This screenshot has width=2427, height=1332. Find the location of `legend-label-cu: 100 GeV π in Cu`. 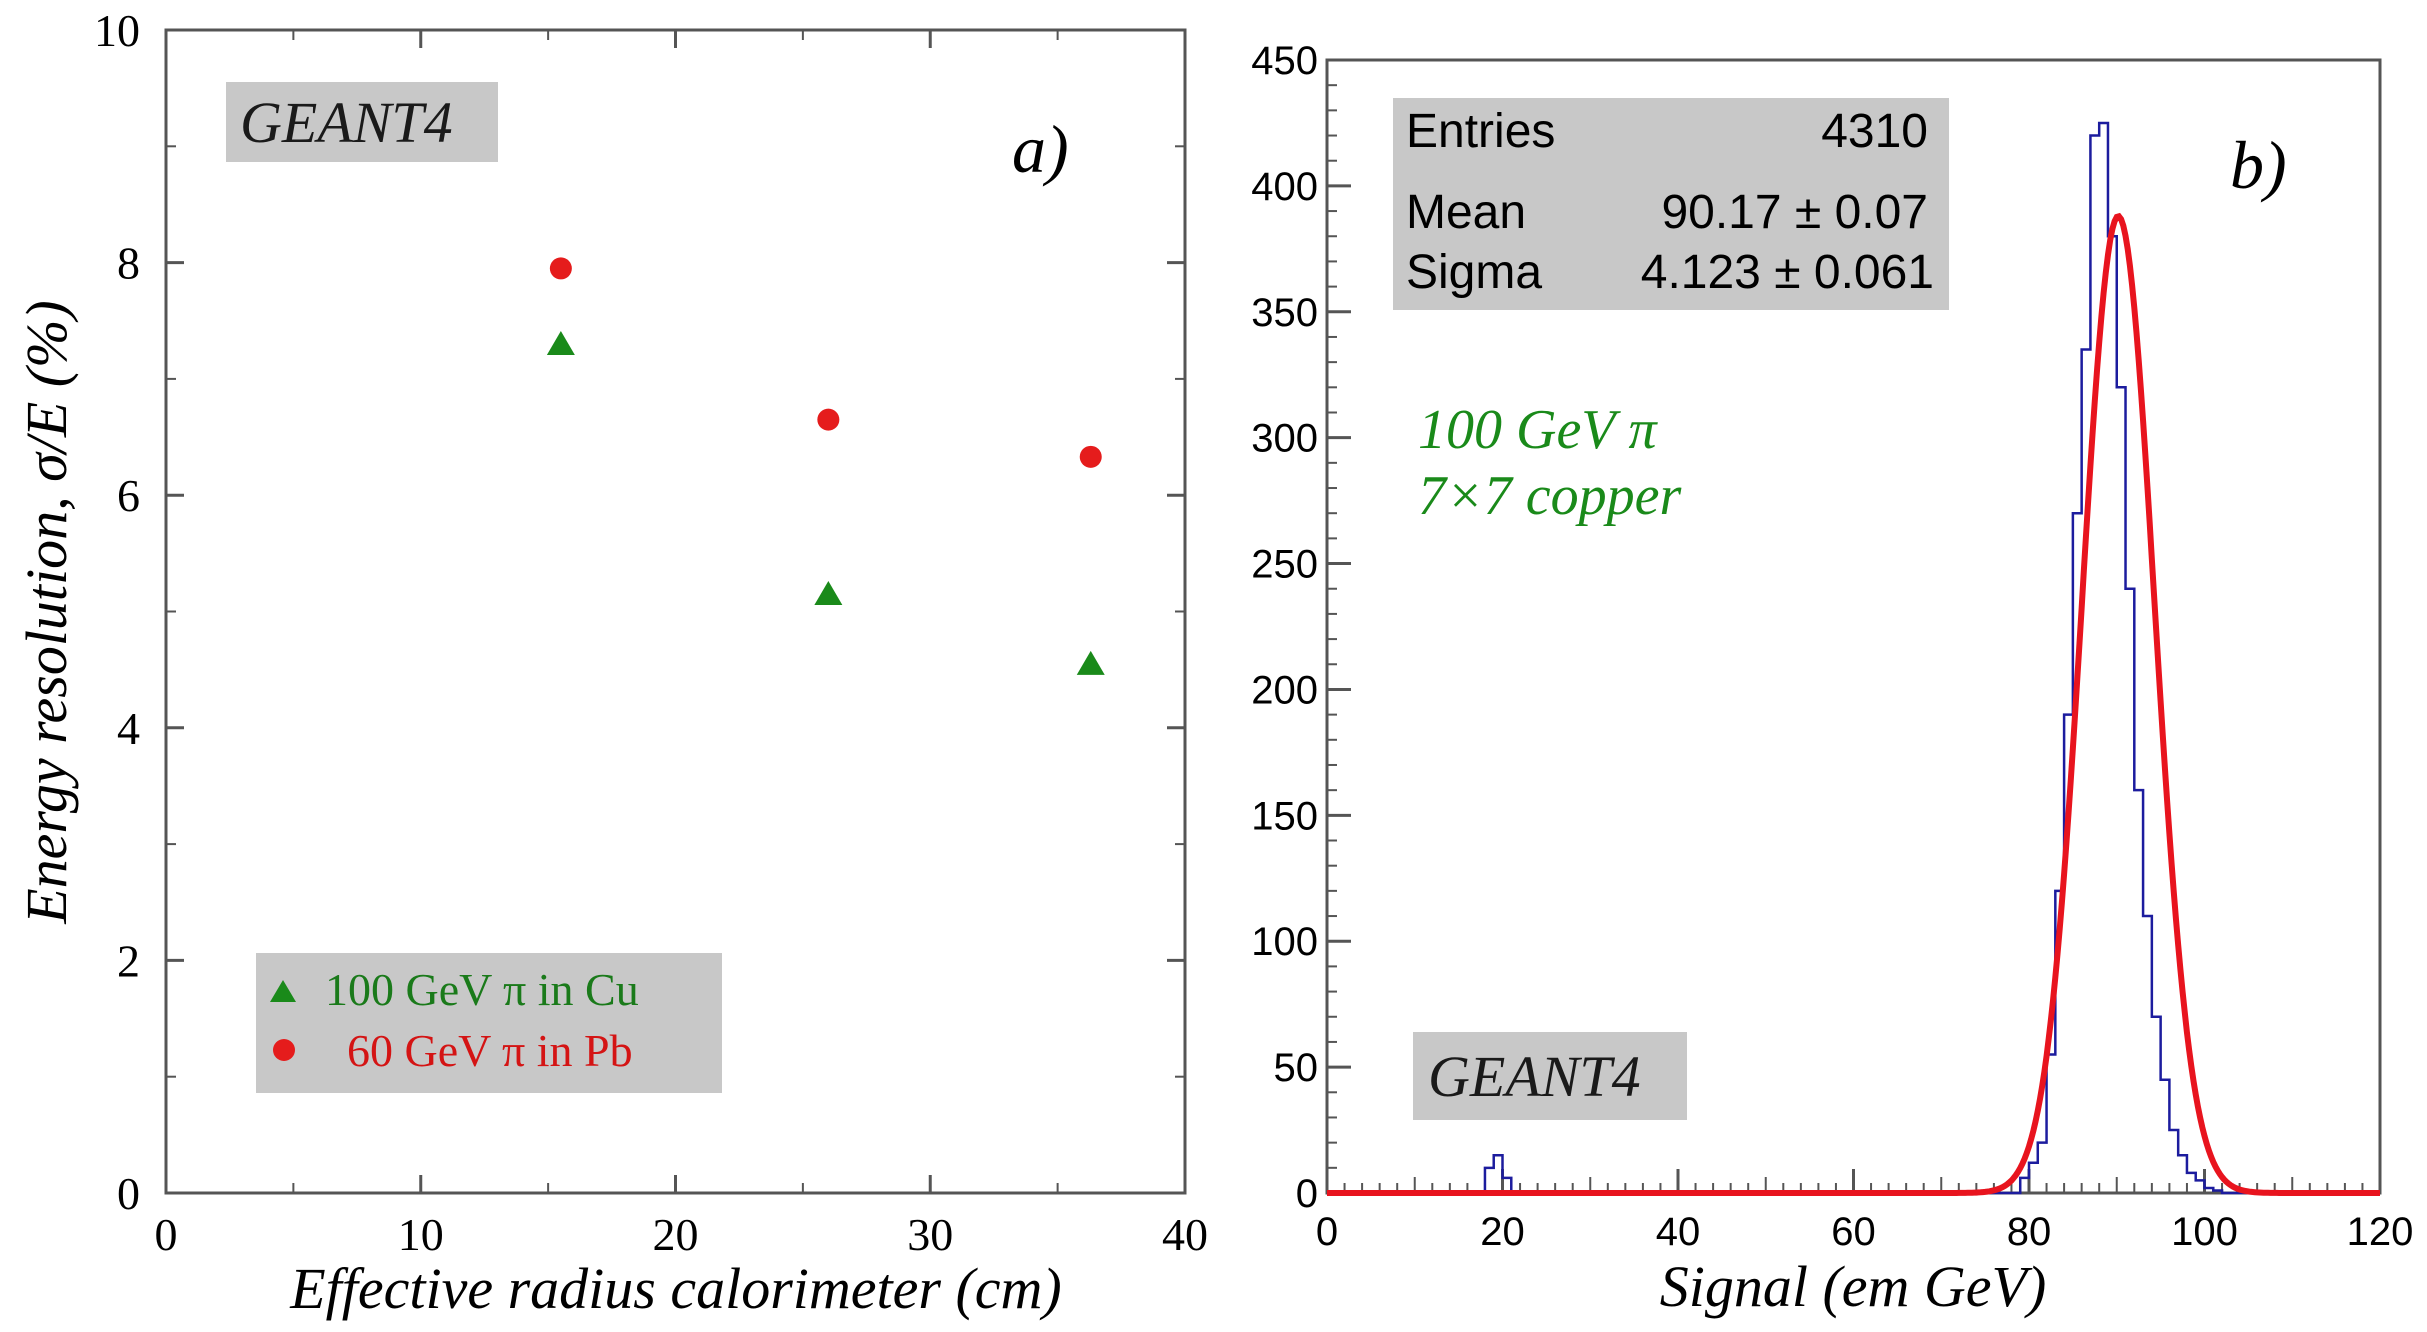

legend-label-cu: 100 GeV π in Cu is located at coordinates (482, 989).